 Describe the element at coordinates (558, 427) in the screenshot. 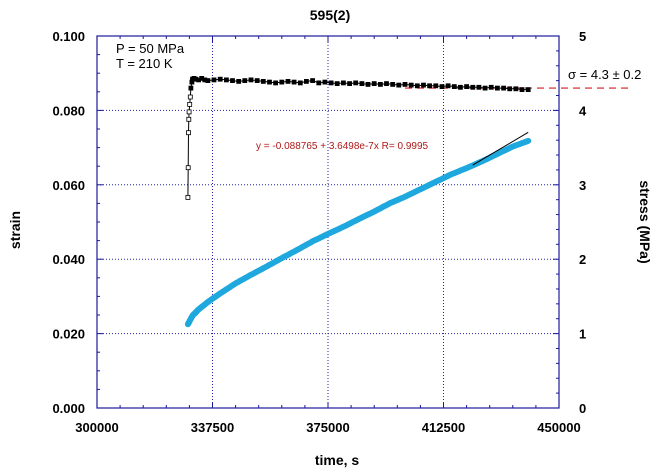

I see `x-tick-label: 450000` at that location.